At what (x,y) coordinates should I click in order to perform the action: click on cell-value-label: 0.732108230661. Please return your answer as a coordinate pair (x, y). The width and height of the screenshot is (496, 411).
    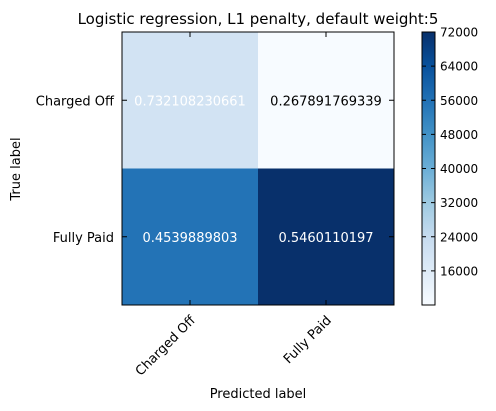
    Looking at the image, I should click on (190, 101).